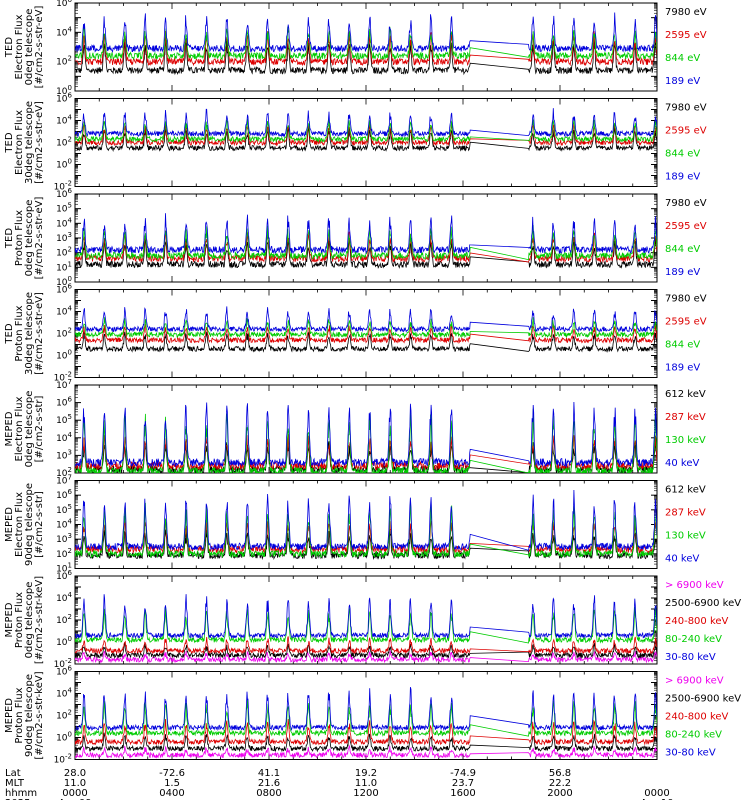  What do you see at coordinates (685, 417) in the screenshot?
I see `legend-entry: 287 keV` at bounding box center [685, 417].